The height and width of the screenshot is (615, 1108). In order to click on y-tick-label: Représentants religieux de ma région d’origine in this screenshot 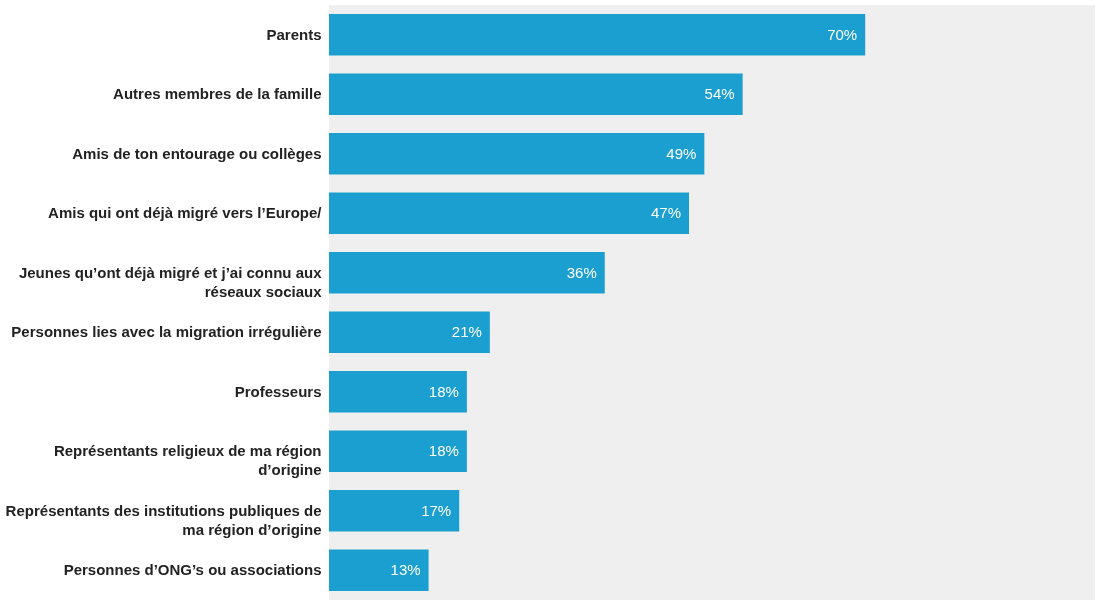, I will do `click(187, 460)`.